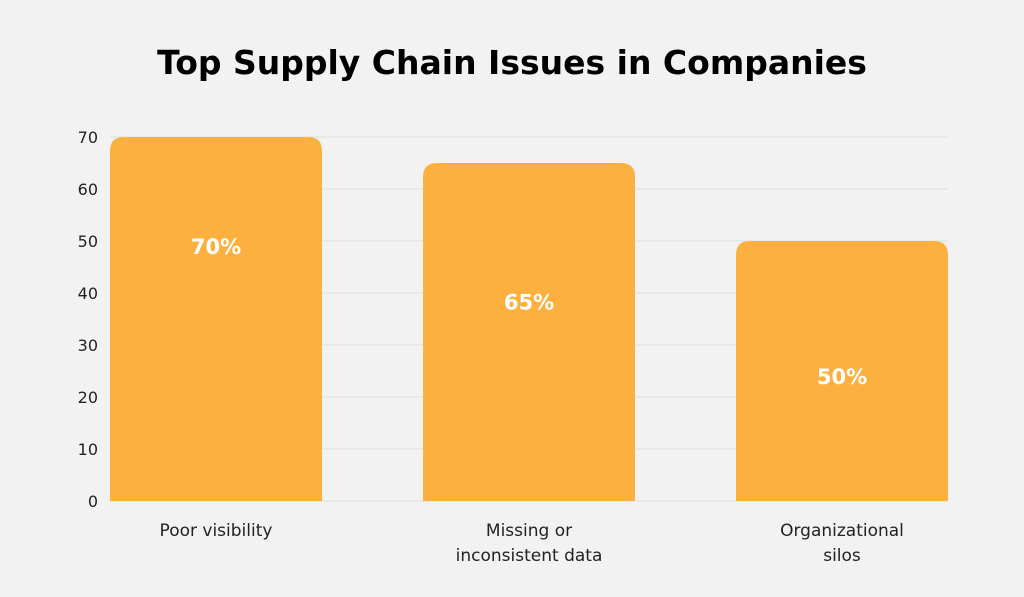 This screenshot has height=597, width=1024. I want to click on chart-title: Top Supply Chain Issues in Companies, so click(512, 62).